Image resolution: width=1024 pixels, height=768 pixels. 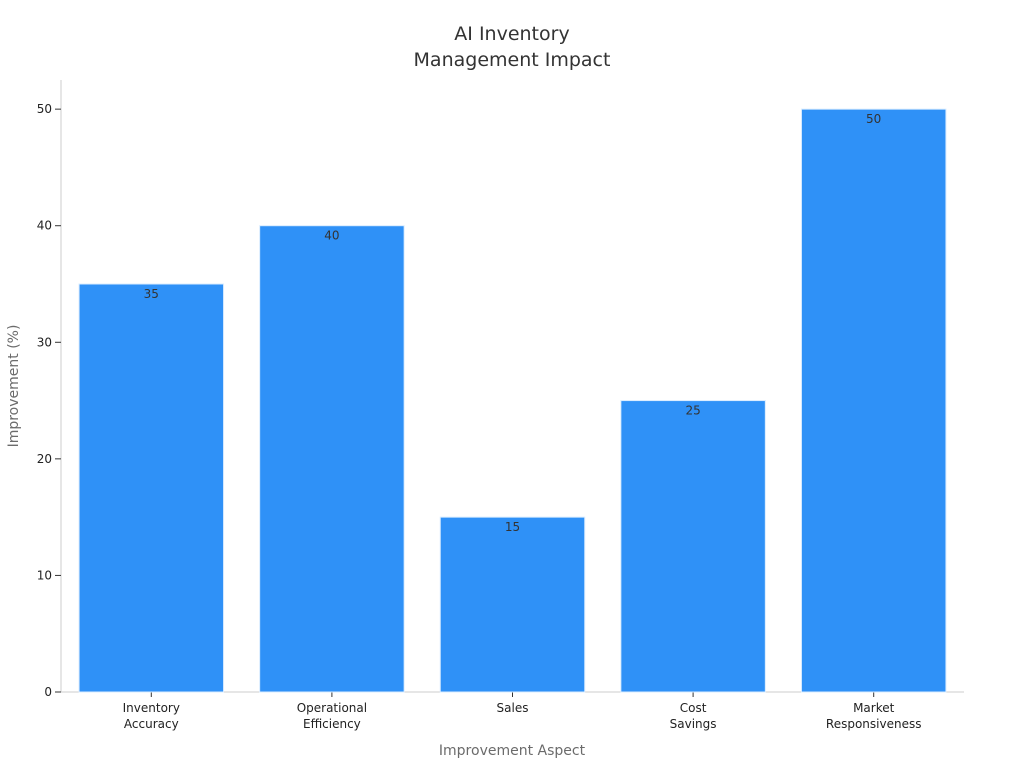 I want to click on y-tick-label: 20, so click(x=44, y=459).